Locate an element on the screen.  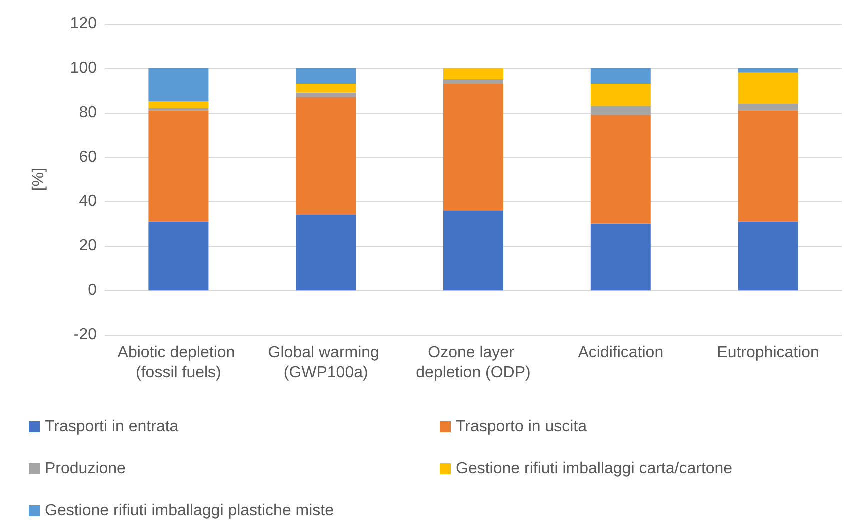
y-tick-label: 100 is located at coordinates (84, 68).